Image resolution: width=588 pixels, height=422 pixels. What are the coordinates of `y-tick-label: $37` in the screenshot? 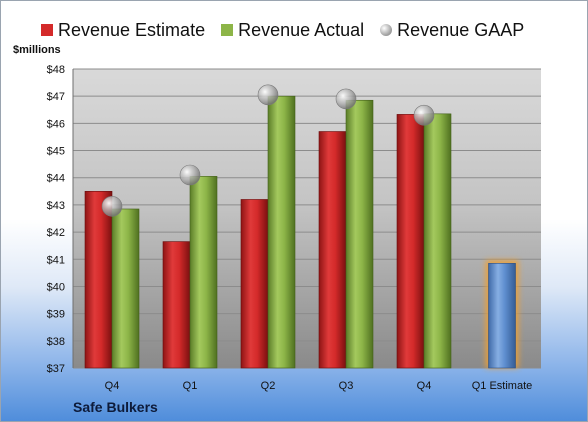 It's located at (56, 369).